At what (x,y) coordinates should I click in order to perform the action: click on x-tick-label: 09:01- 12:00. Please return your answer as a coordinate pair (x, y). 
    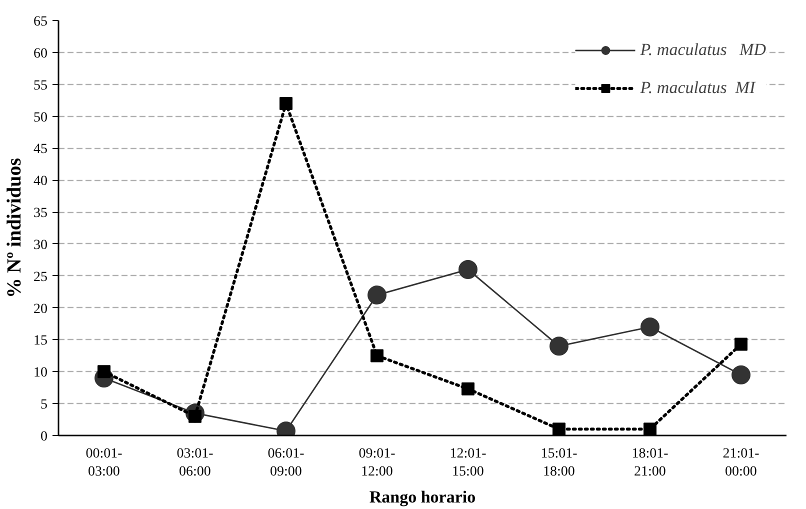
    Looking at the image, I should click on (377, 463).